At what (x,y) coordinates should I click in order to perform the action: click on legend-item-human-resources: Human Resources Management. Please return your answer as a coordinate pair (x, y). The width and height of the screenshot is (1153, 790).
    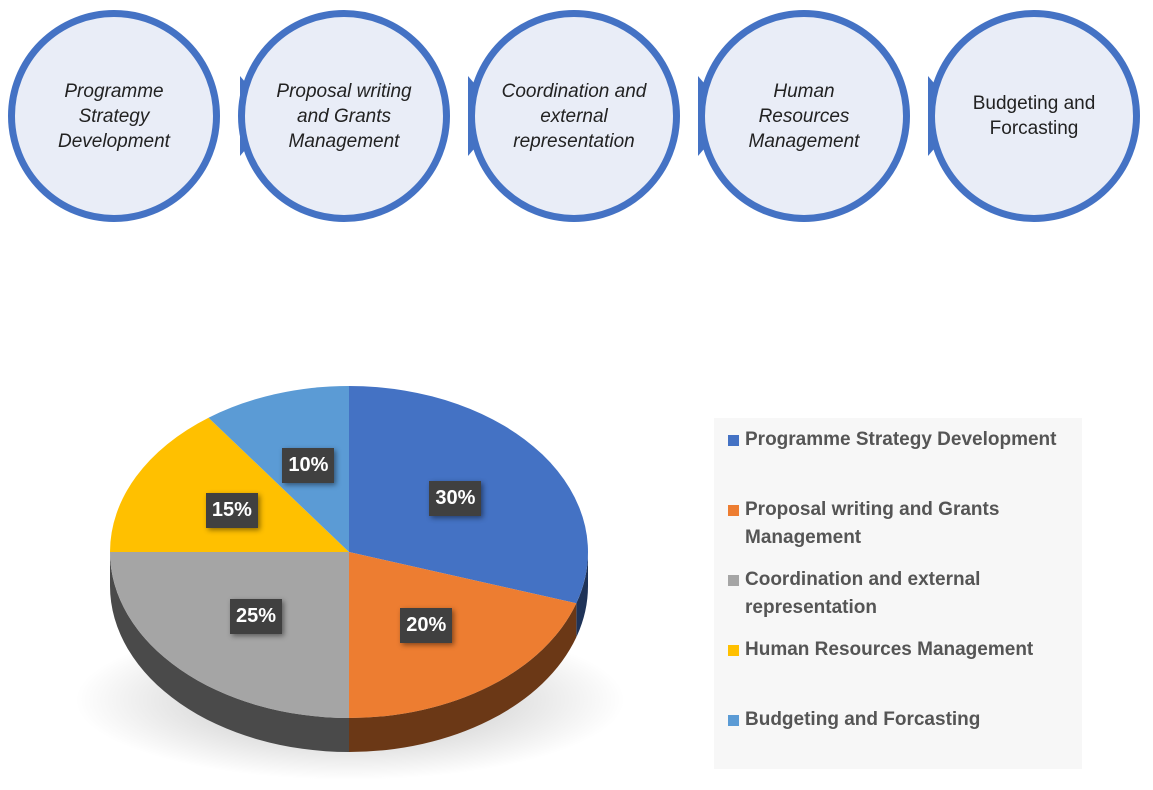
    Looking at the image, I should click on (900, 650).